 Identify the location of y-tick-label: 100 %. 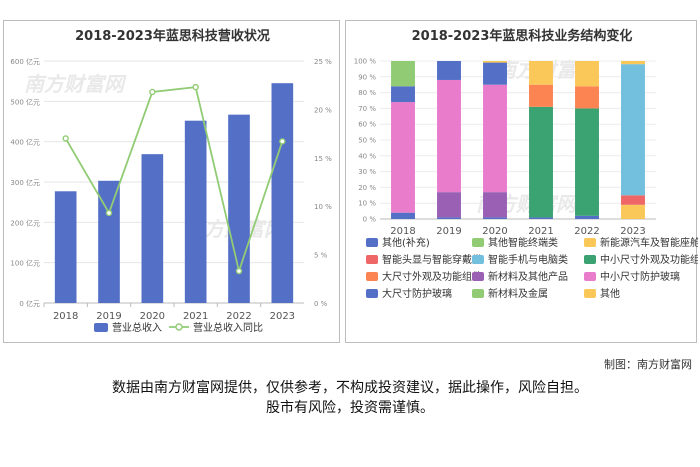
(365, 62).